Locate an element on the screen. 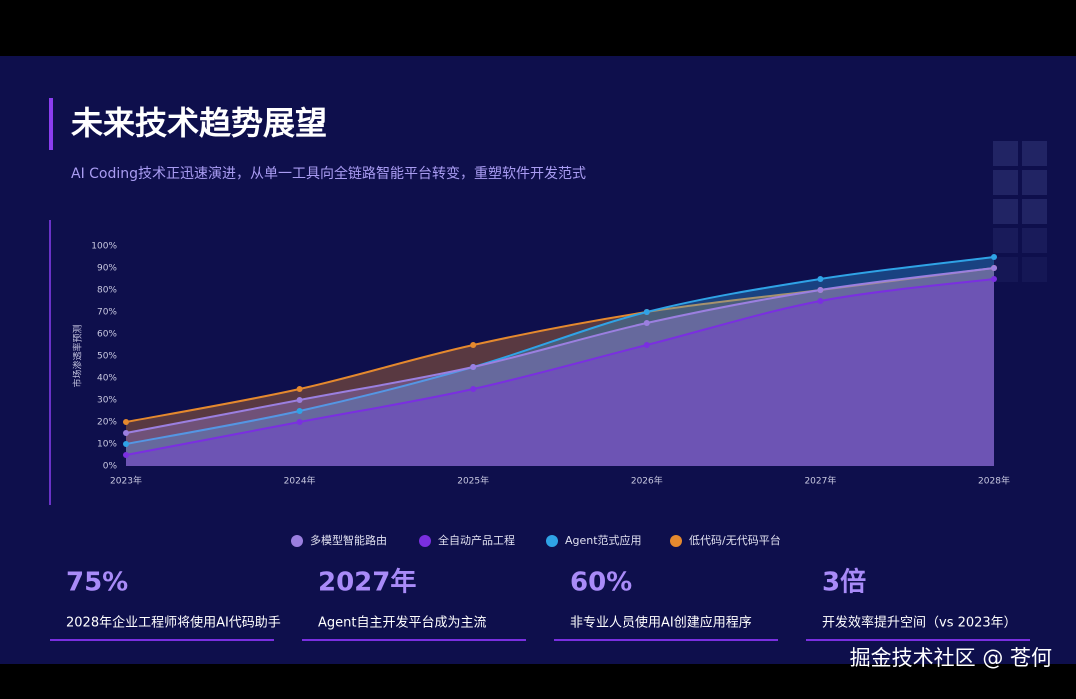 The image size is (1076, 699). stat-text: 2028年企业工程师将使用AI代码助手 is located at coordinates (173, 623).